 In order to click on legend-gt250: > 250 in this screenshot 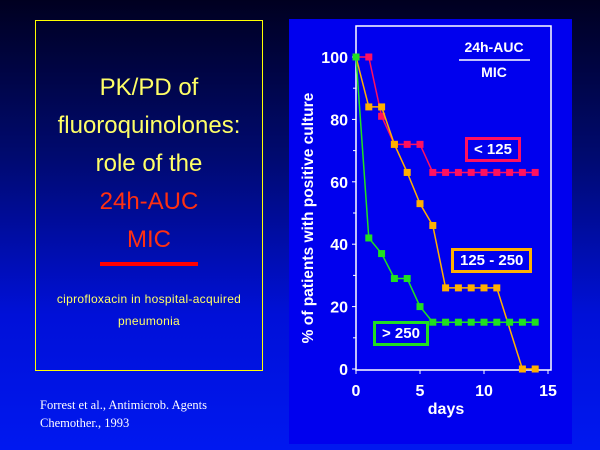, I will do `click(401, 333)`.